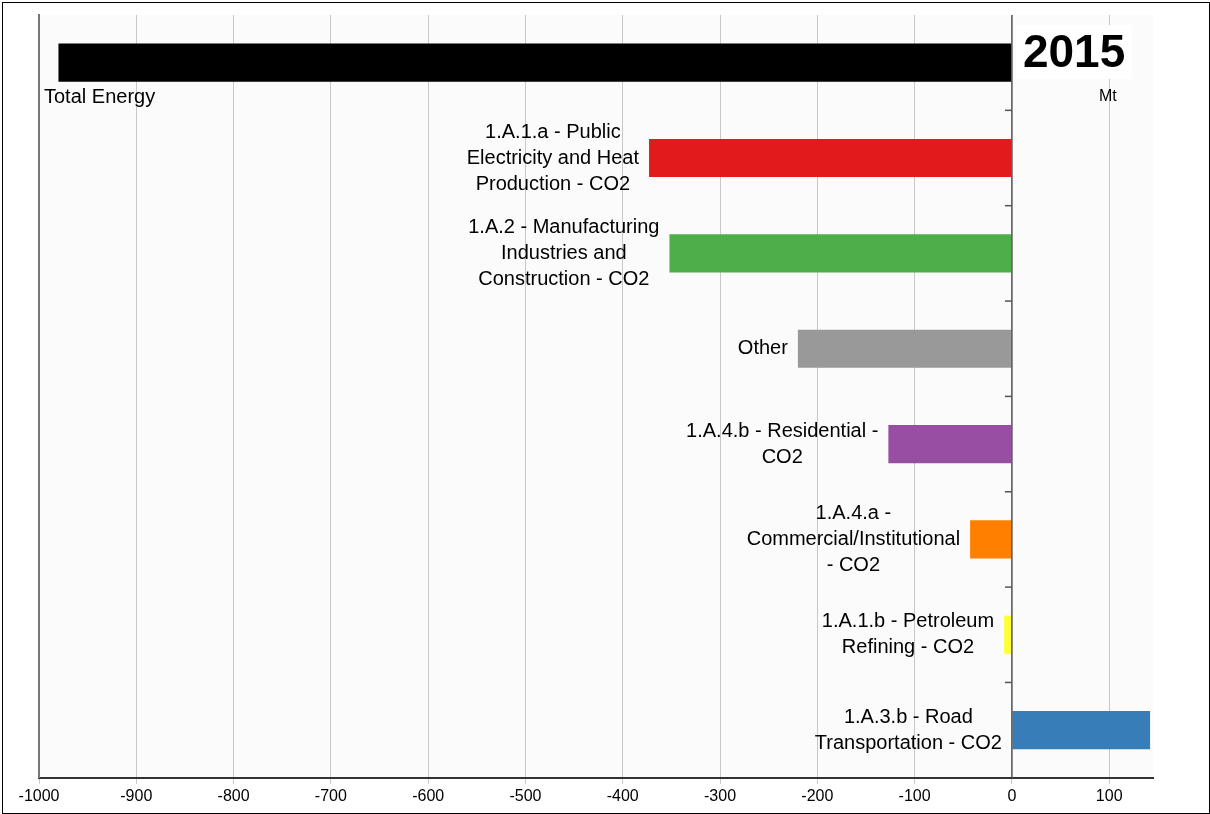 Image resolution: width=1210 pixels, height=814 pixels. I want to click on x-axis-title: Mt, so click(1108, 96).